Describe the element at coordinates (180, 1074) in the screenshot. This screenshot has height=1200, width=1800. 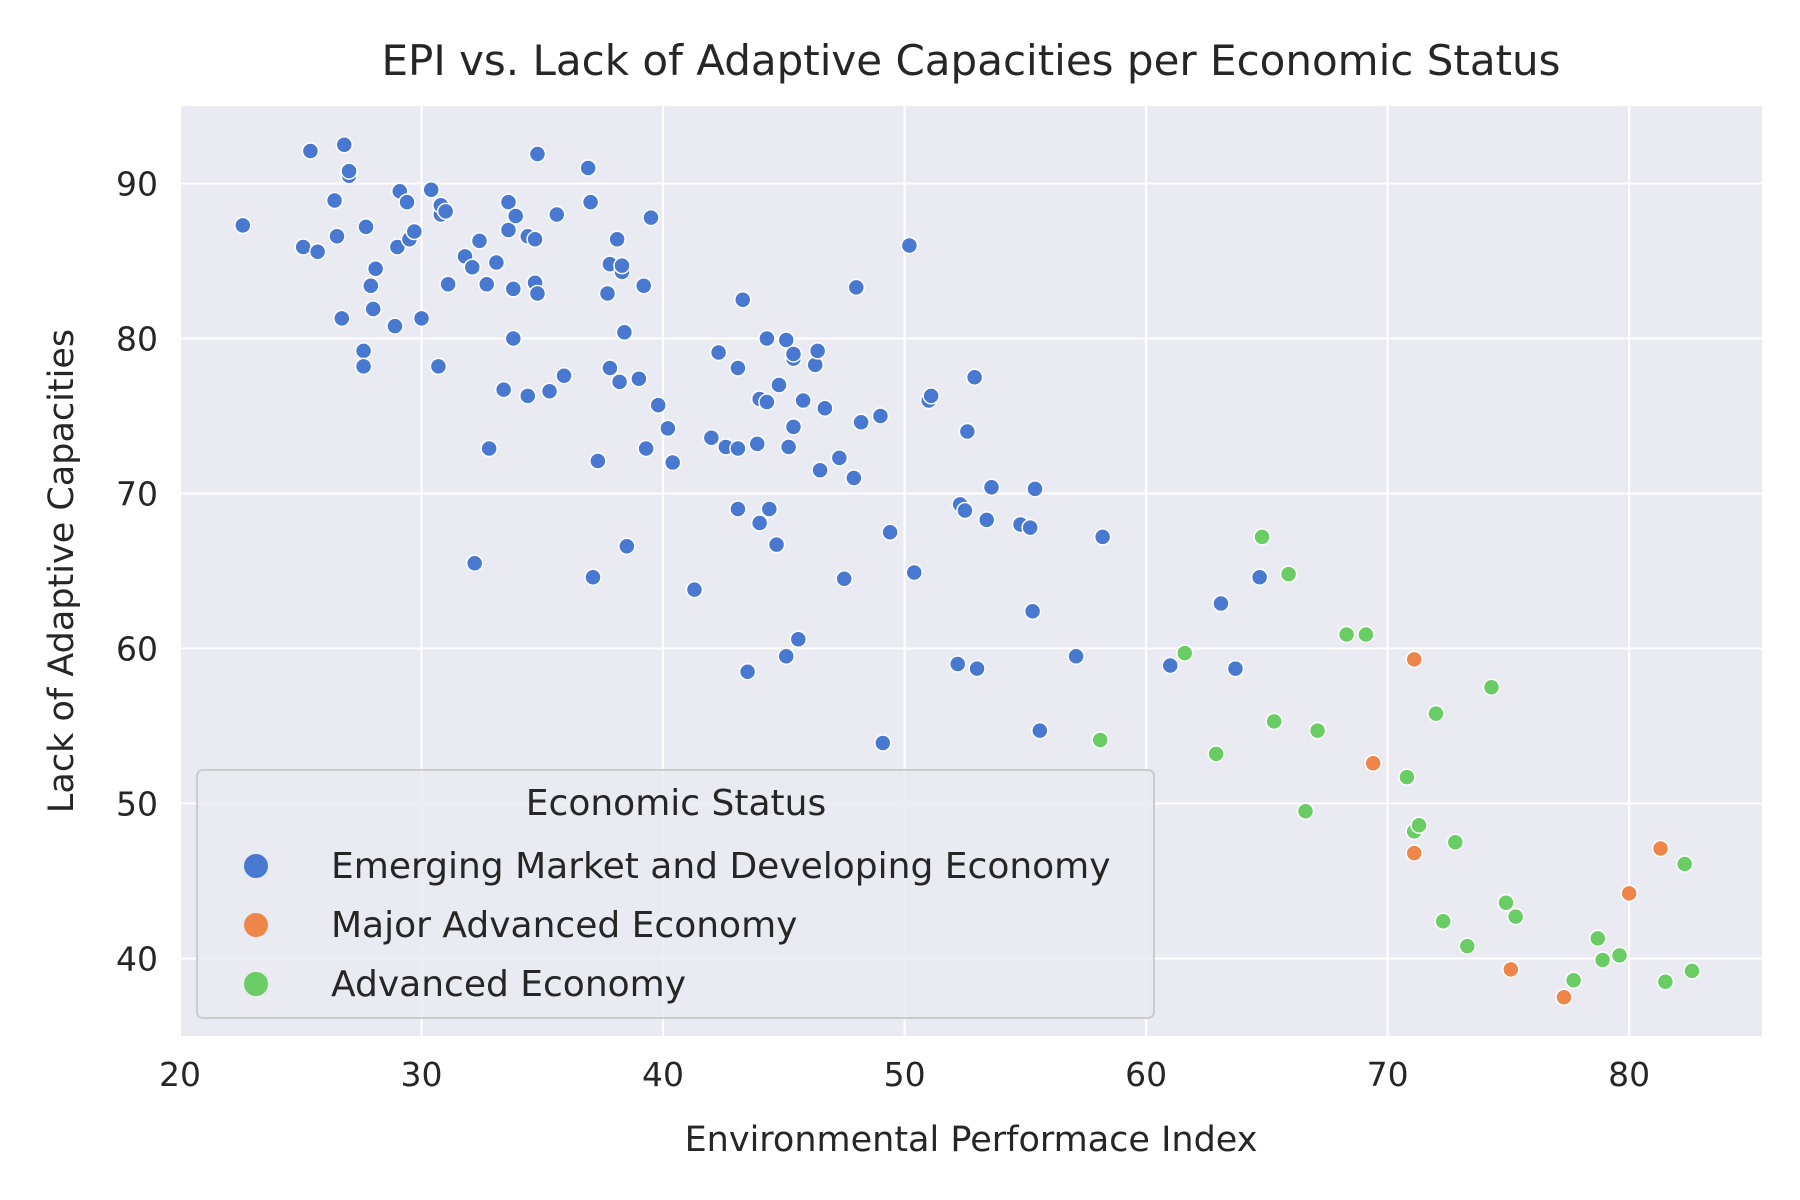
I see `x-tick-label: 20` at that location.